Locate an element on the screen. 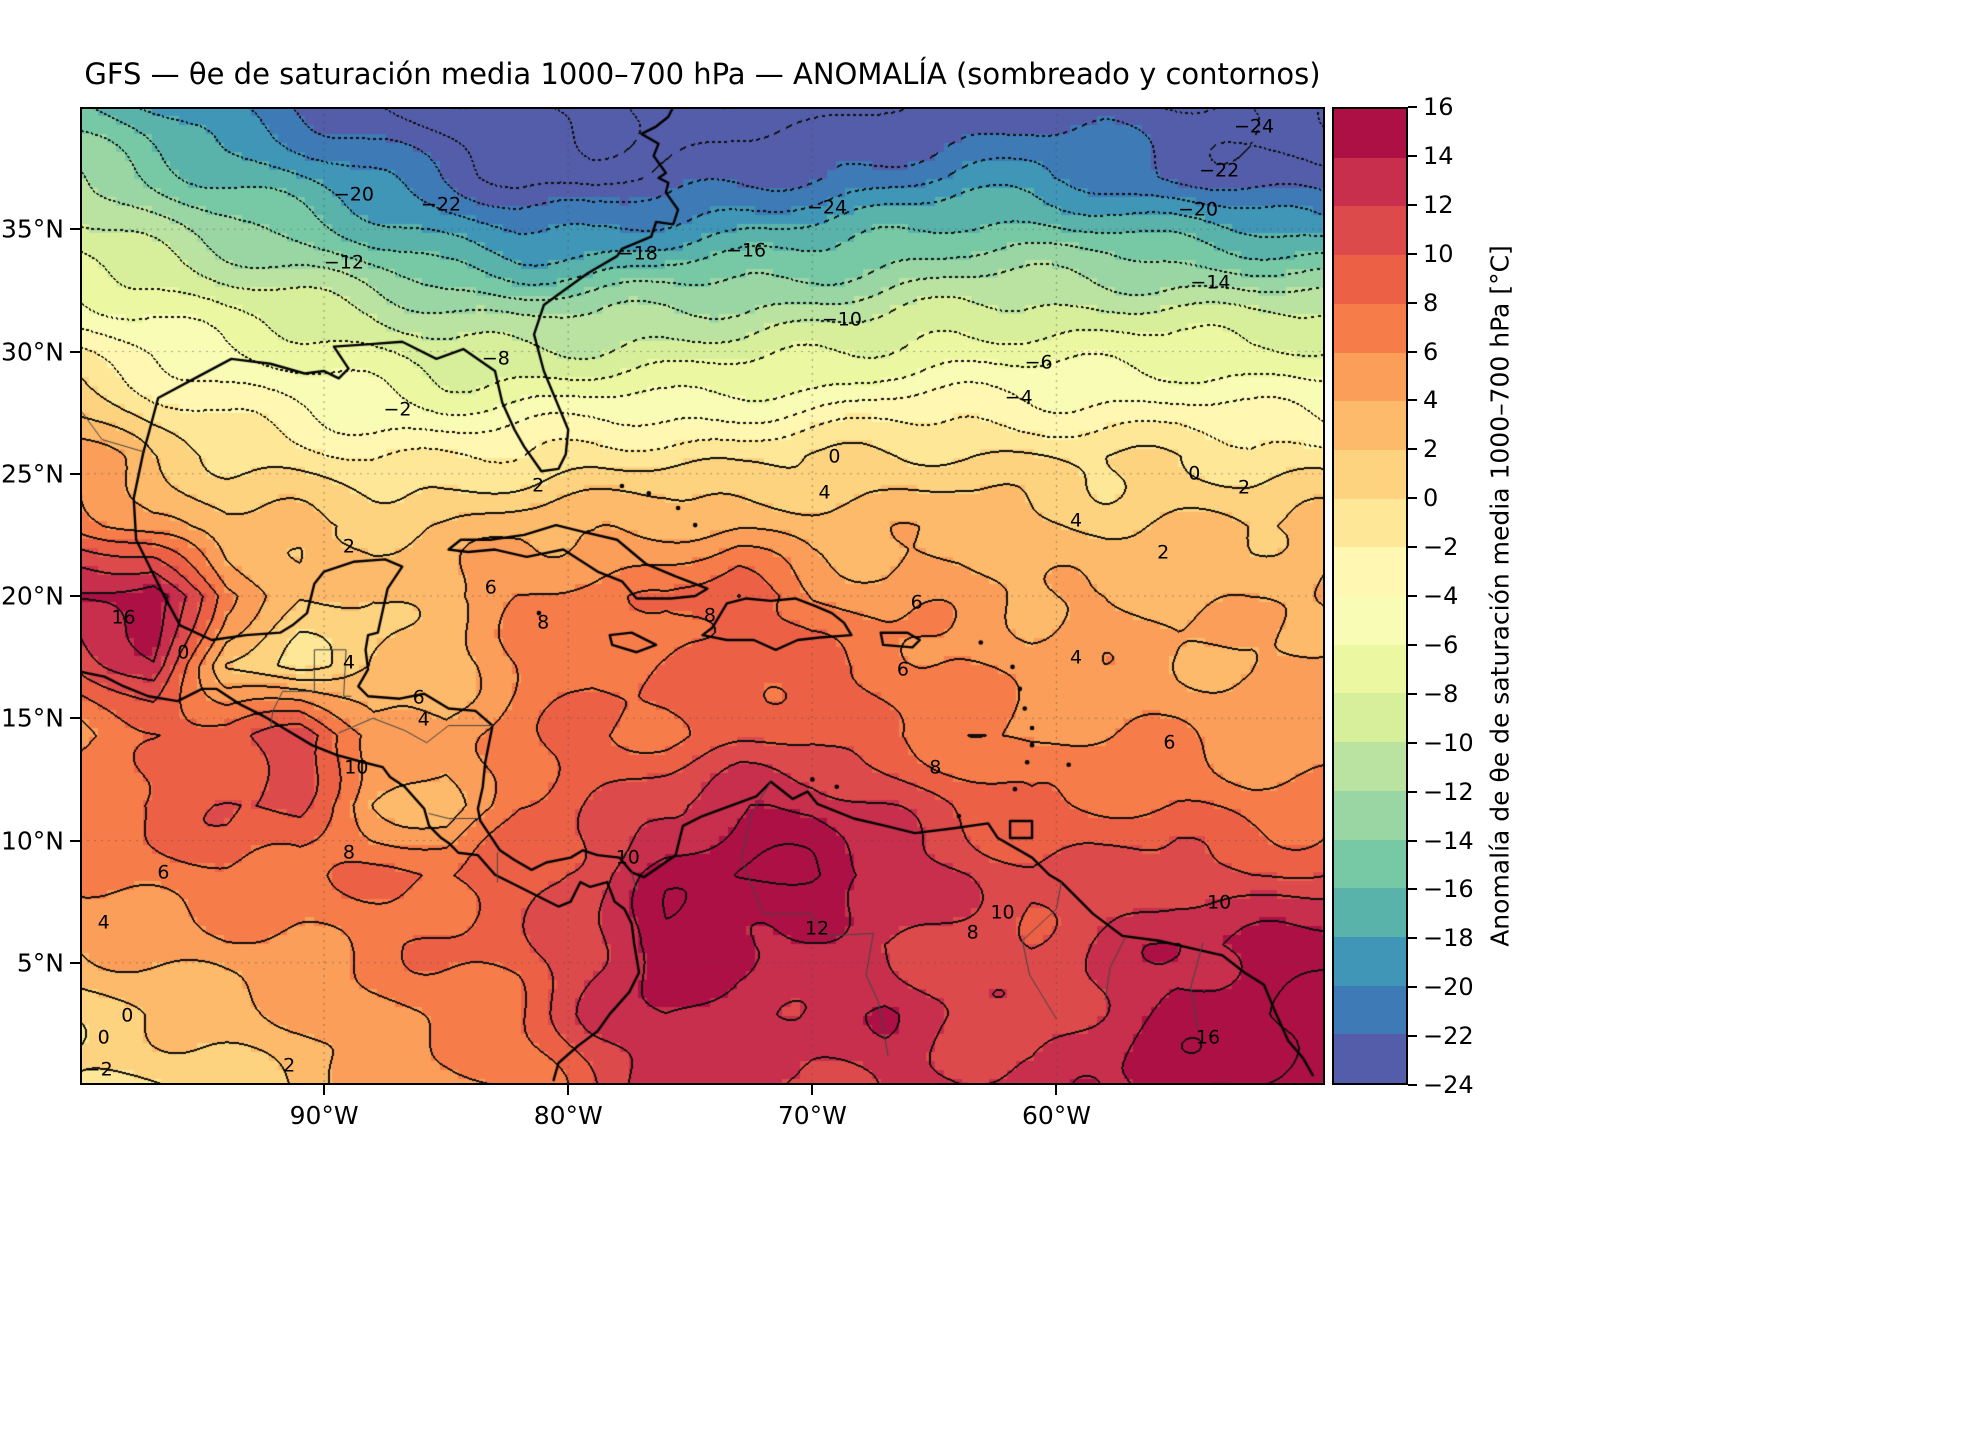 The height and width of the screenshot is (1440, 1980). y-tick-label: 5°N is located at coordinates (40, 963).